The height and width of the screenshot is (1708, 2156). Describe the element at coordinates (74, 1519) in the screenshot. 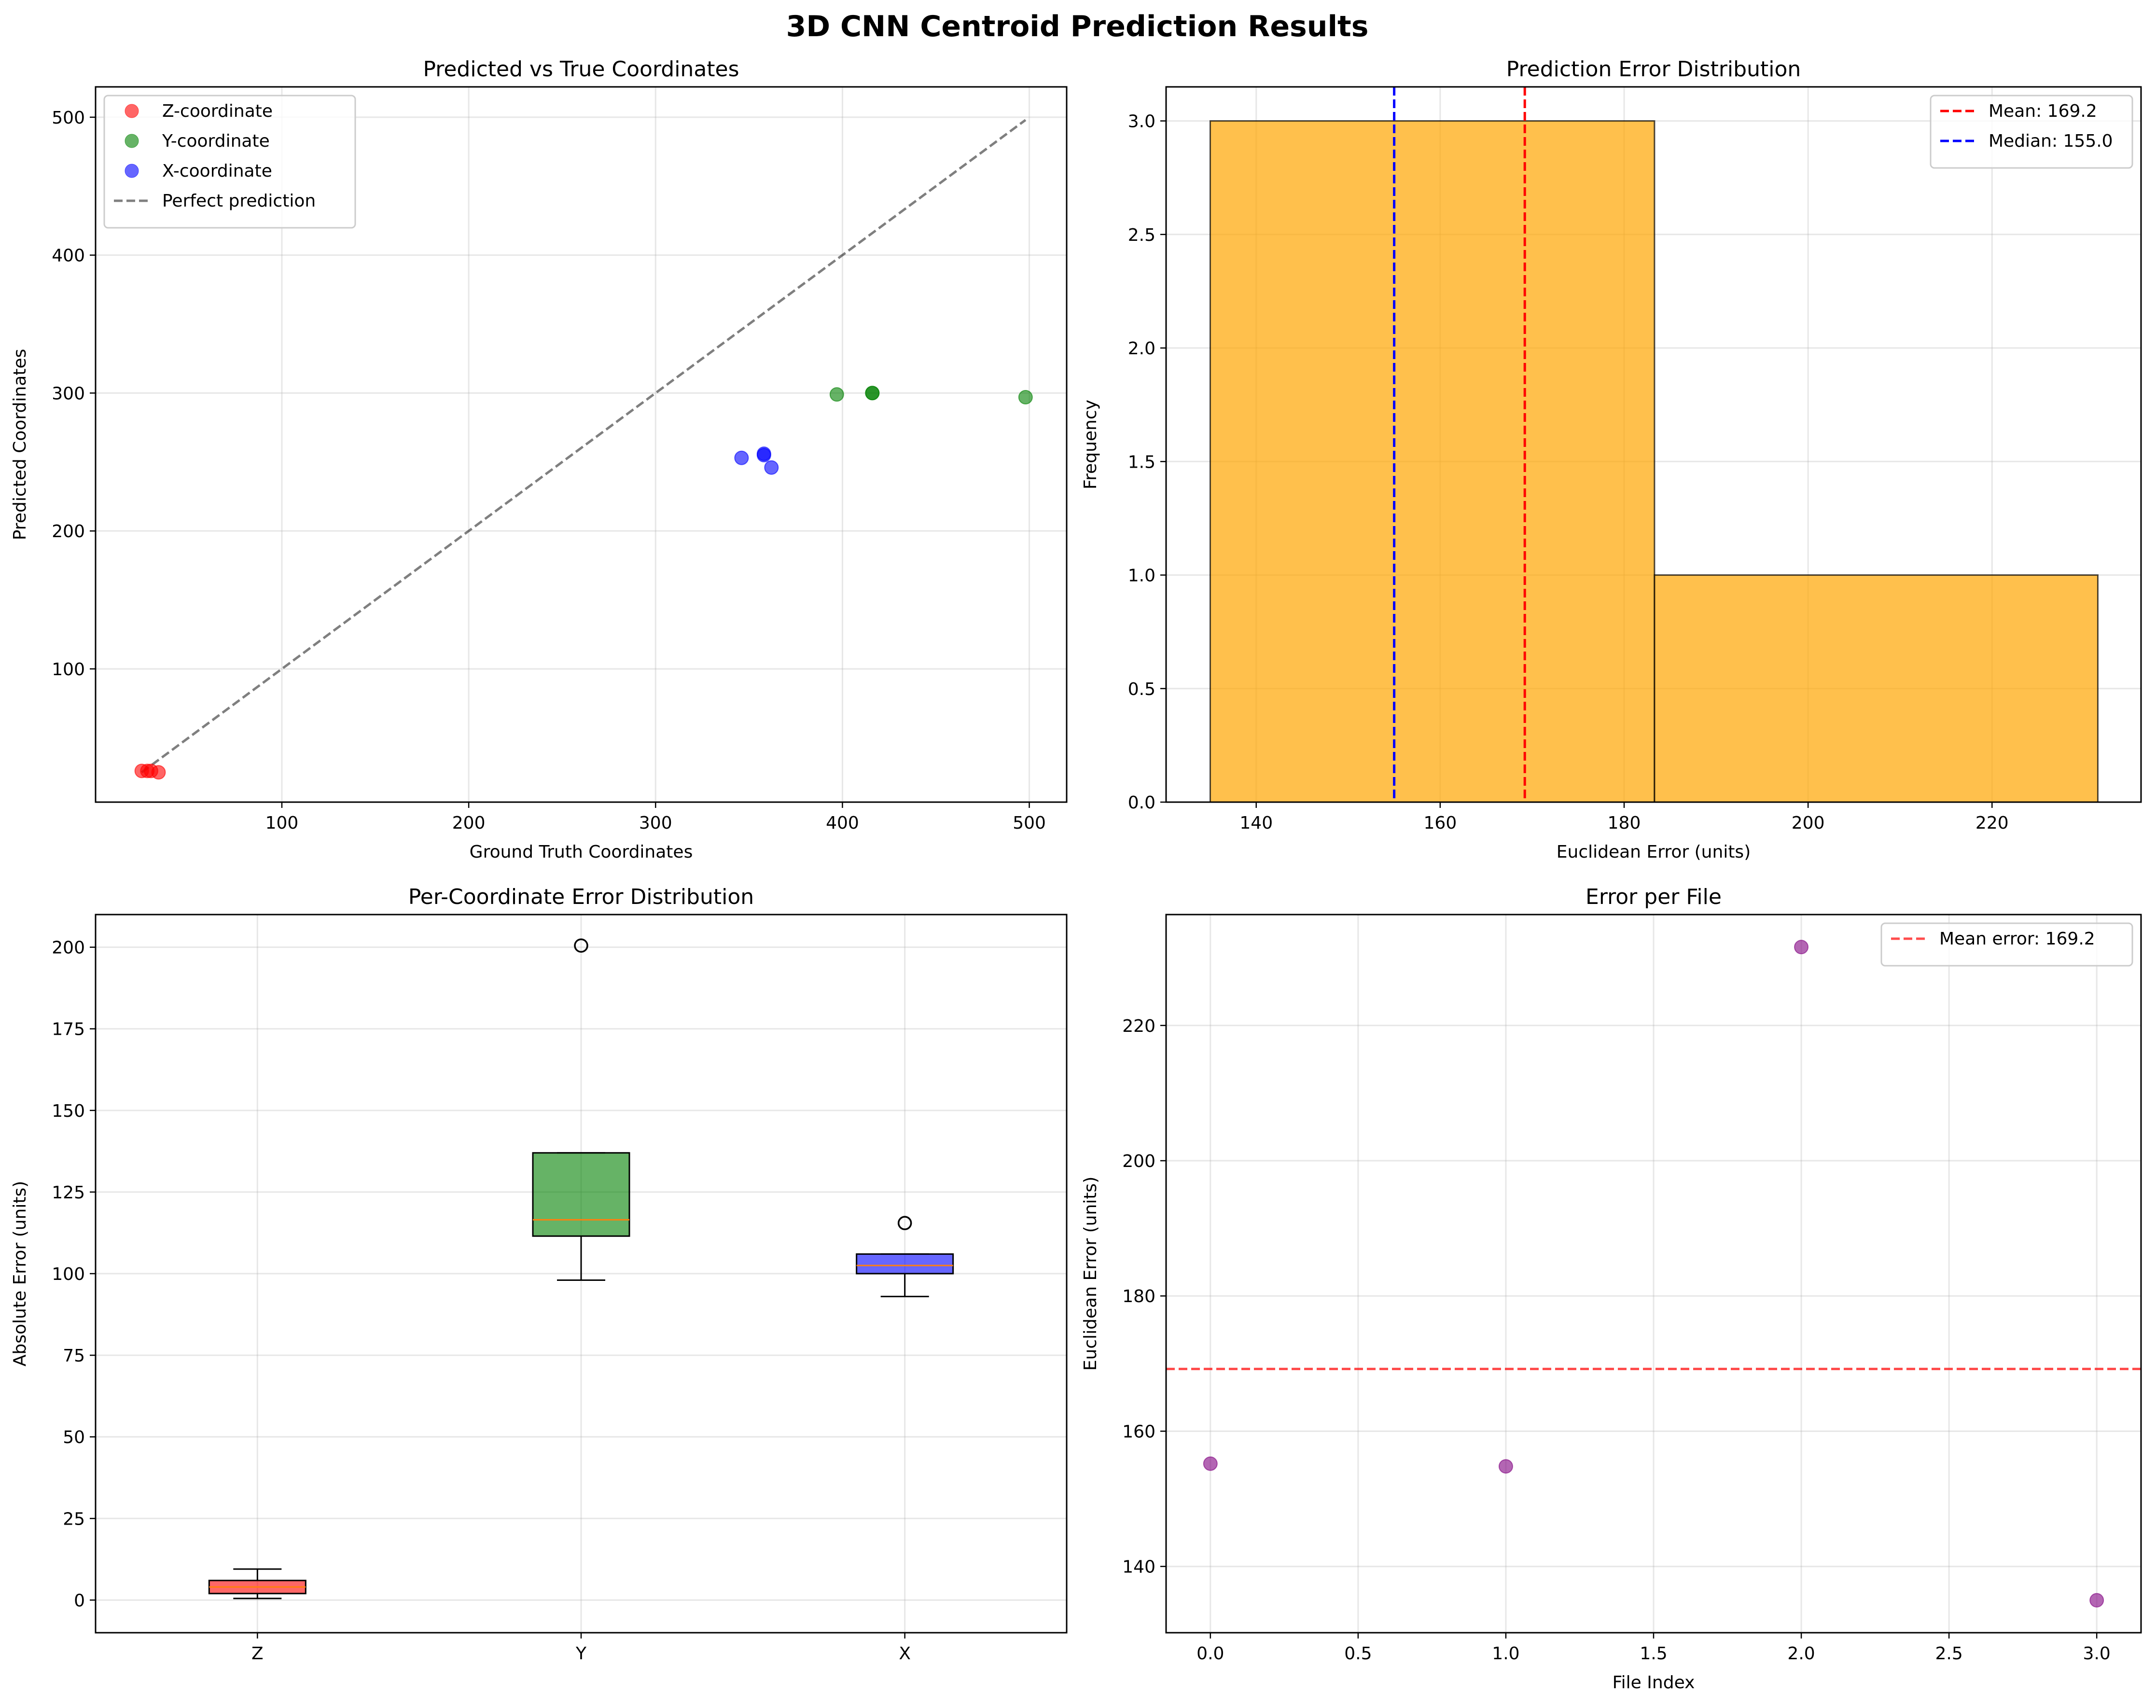

I see `y-tick-label: 25` at that location.